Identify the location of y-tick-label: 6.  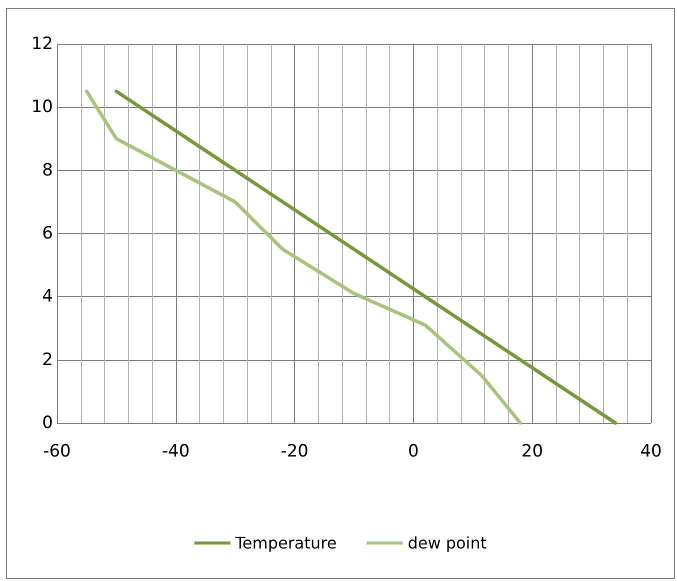
(47, 234).